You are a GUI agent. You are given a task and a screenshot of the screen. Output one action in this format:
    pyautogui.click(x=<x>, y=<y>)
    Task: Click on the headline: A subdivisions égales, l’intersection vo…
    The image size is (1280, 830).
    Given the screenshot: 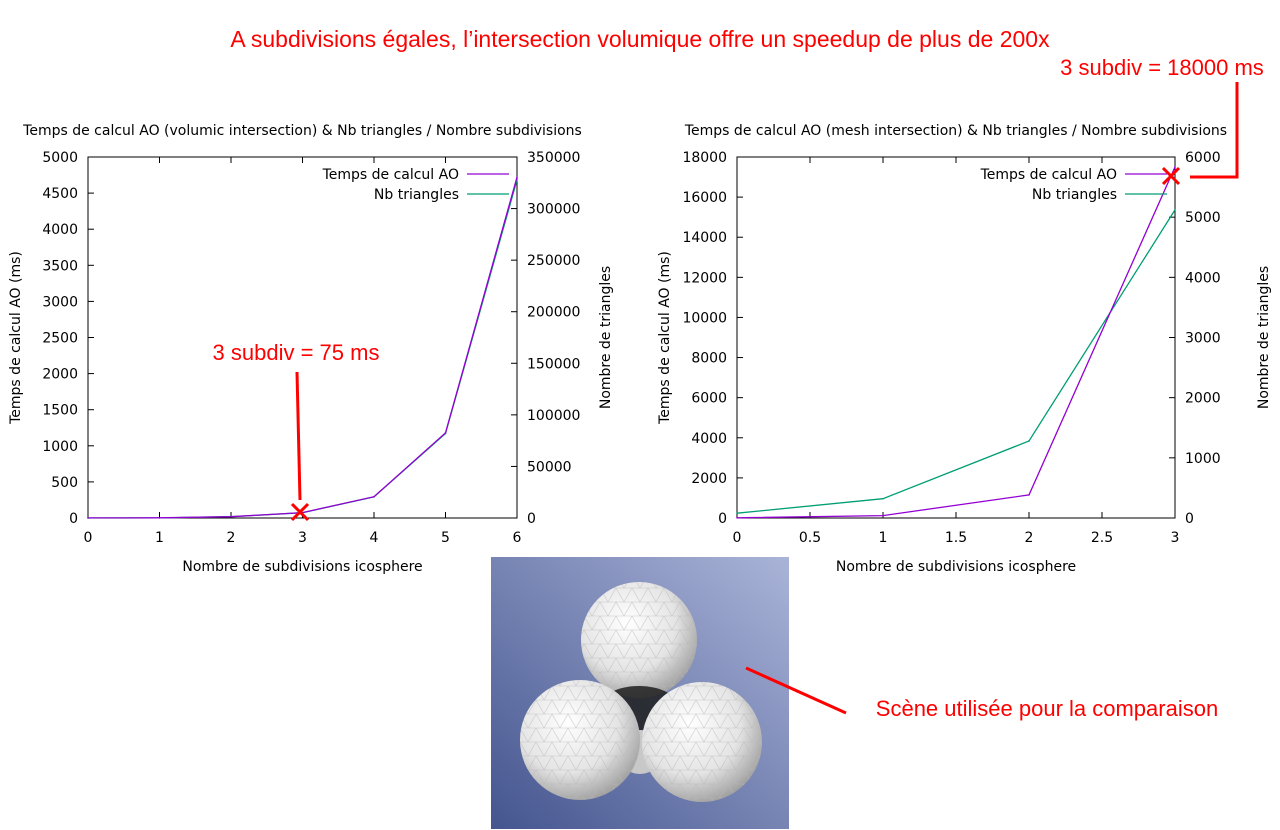 What is the action you would take?
    pyautogui.click(x=640, y=39)
    